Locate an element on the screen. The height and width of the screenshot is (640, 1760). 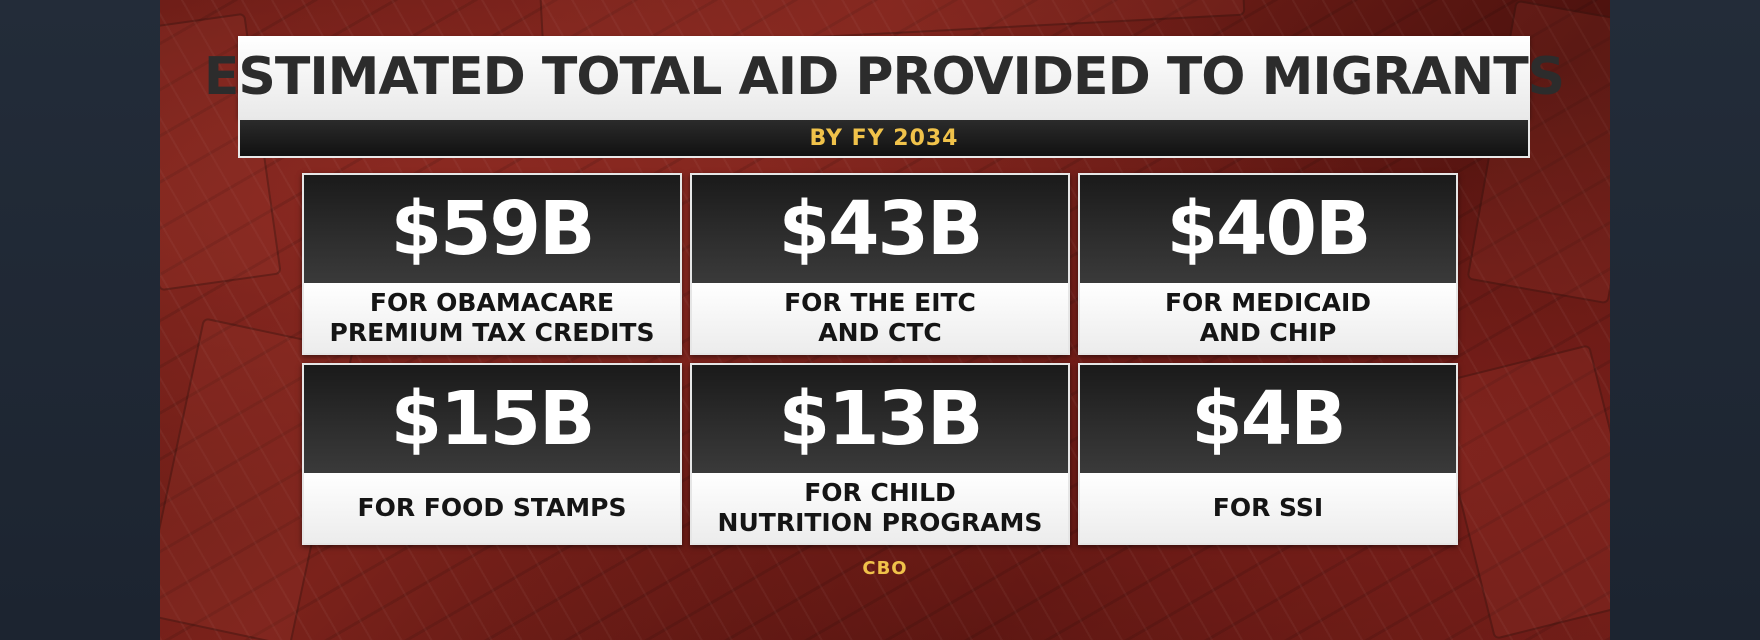
aid-card-food-stamps: $15B FOR FOOD STAMPS is located at coordinates (492, 454).